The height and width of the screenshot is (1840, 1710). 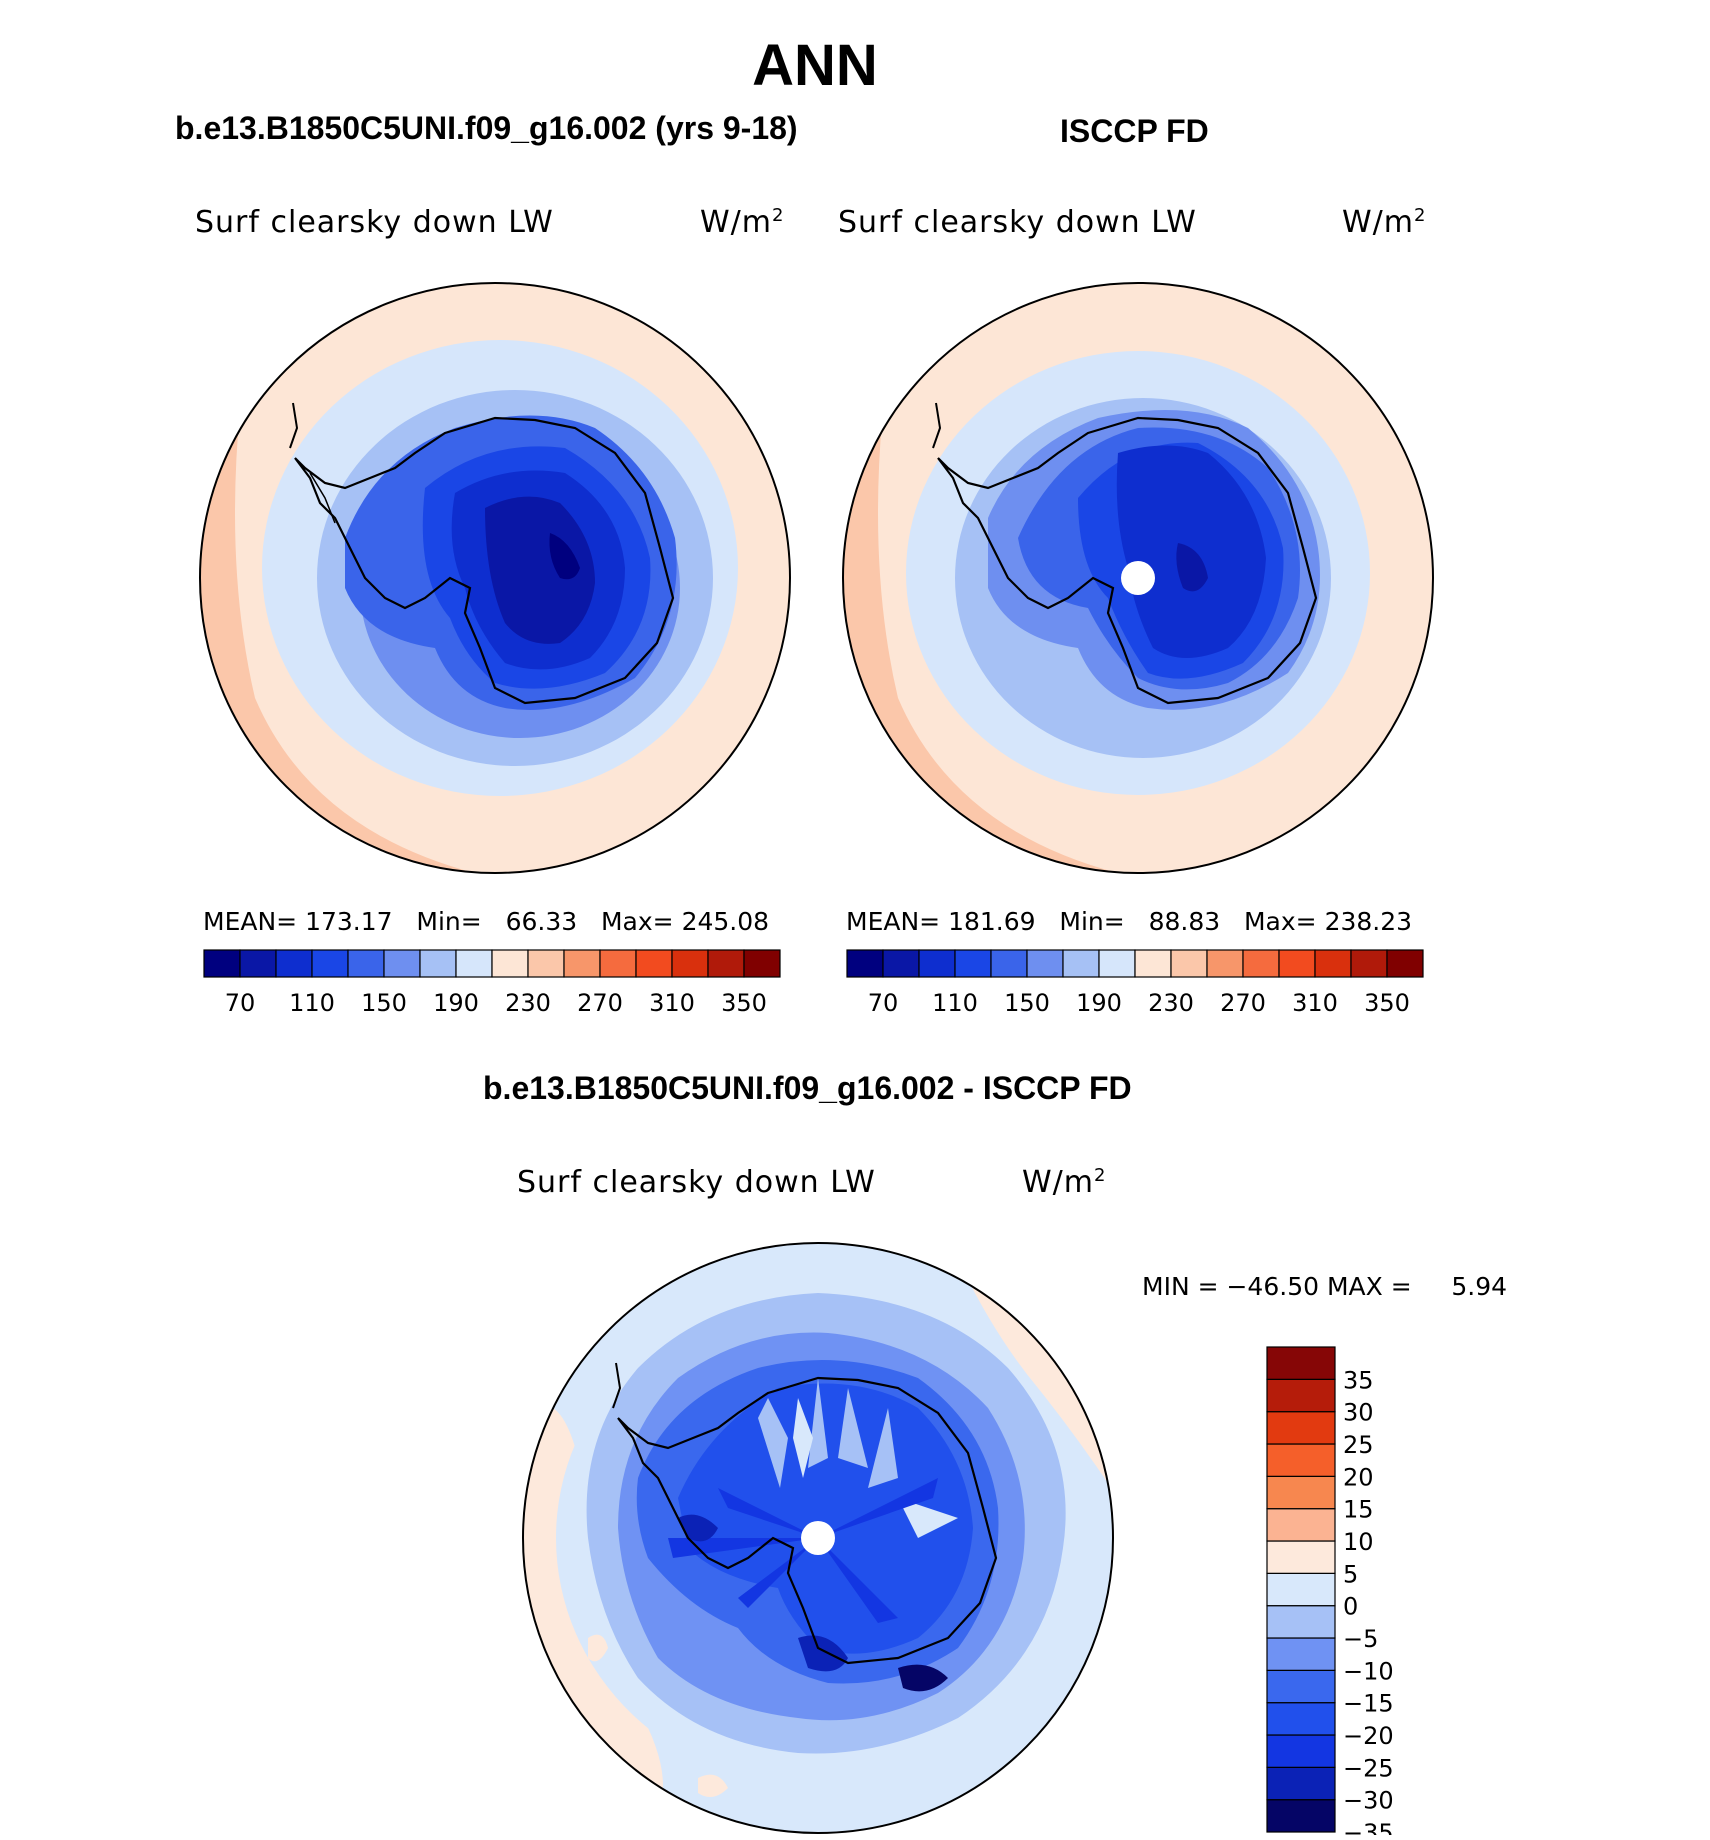 What do you see at coordinates (1368, 1736) in the screenshot?
I see `colorbar-tick-label: −20` at bounding box center [1368, 1736].